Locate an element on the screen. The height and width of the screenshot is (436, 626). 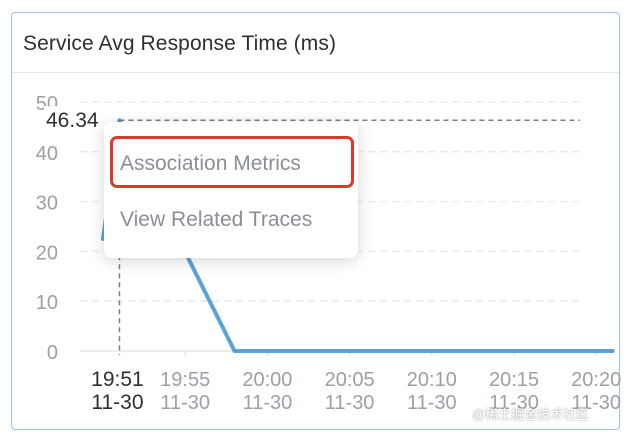
crosshair-y-label-bg is located at coordinates (73, 119).